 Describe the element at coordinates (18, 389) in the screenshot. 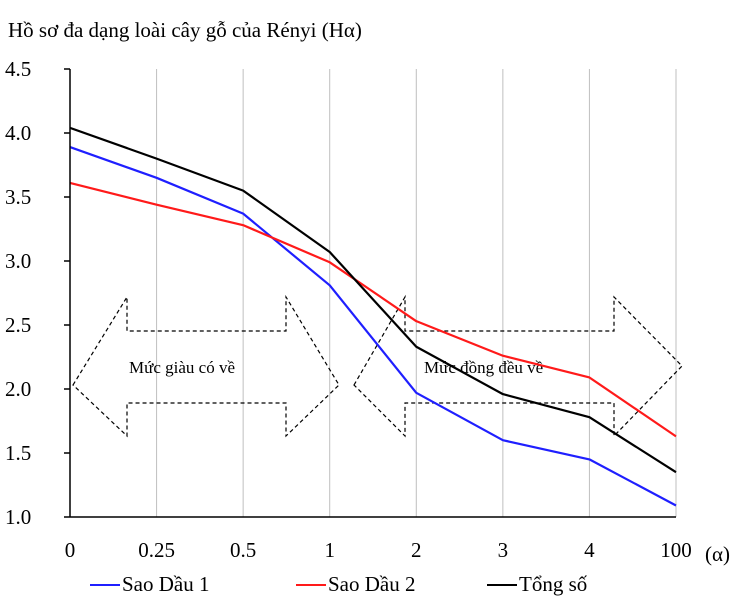

I see `y-tick-label: 2.0` at that location.